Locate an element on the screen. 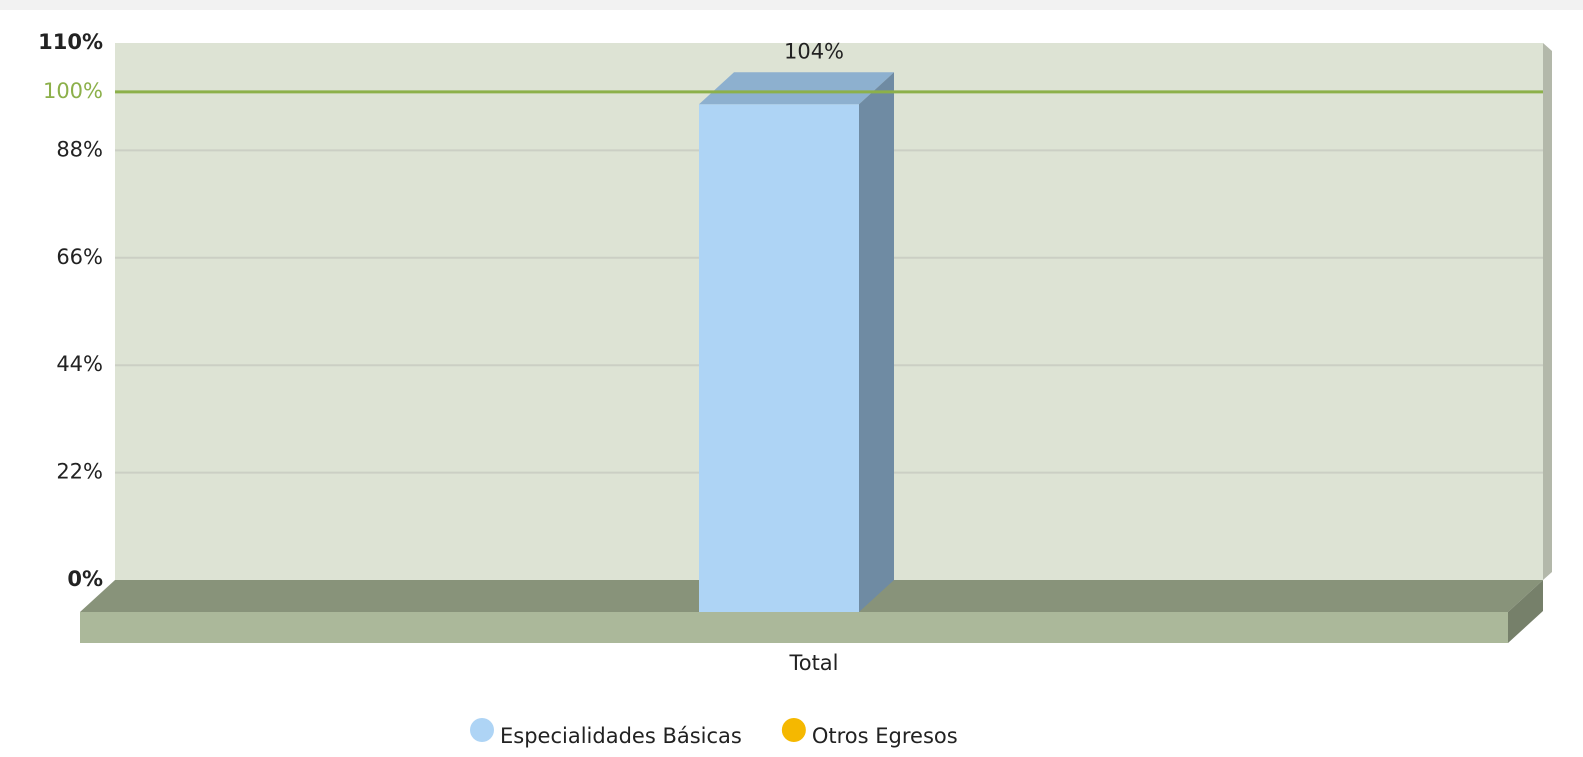  y-tick-label: 22% is located at coordinates (79, 472).